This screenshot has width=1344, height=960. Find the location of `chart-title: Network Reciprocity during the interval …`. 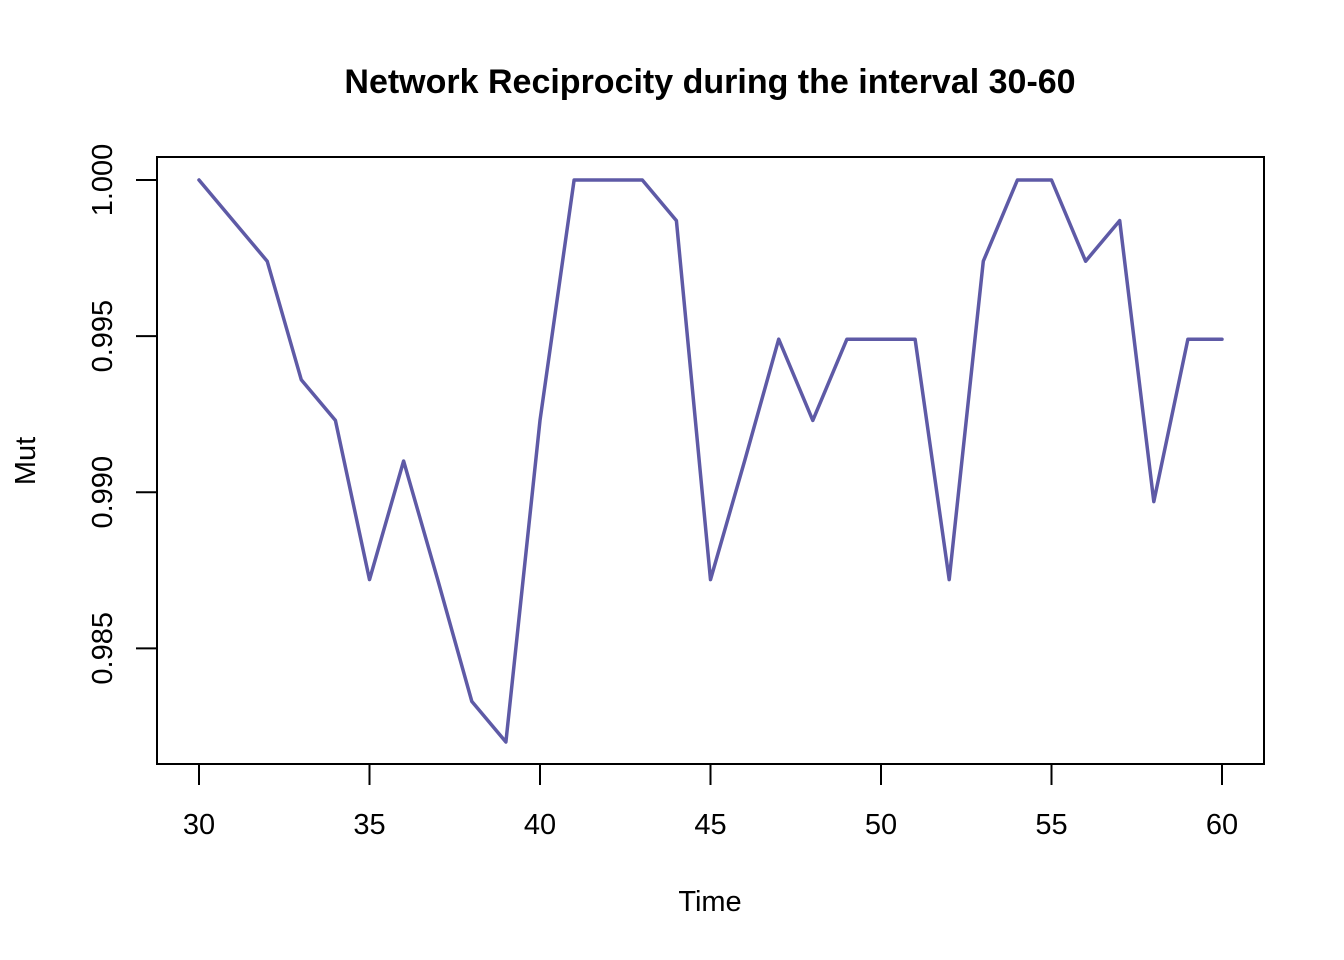

chart-title: Network Reciprocity during the interval … is located at coordinates (709, 82).